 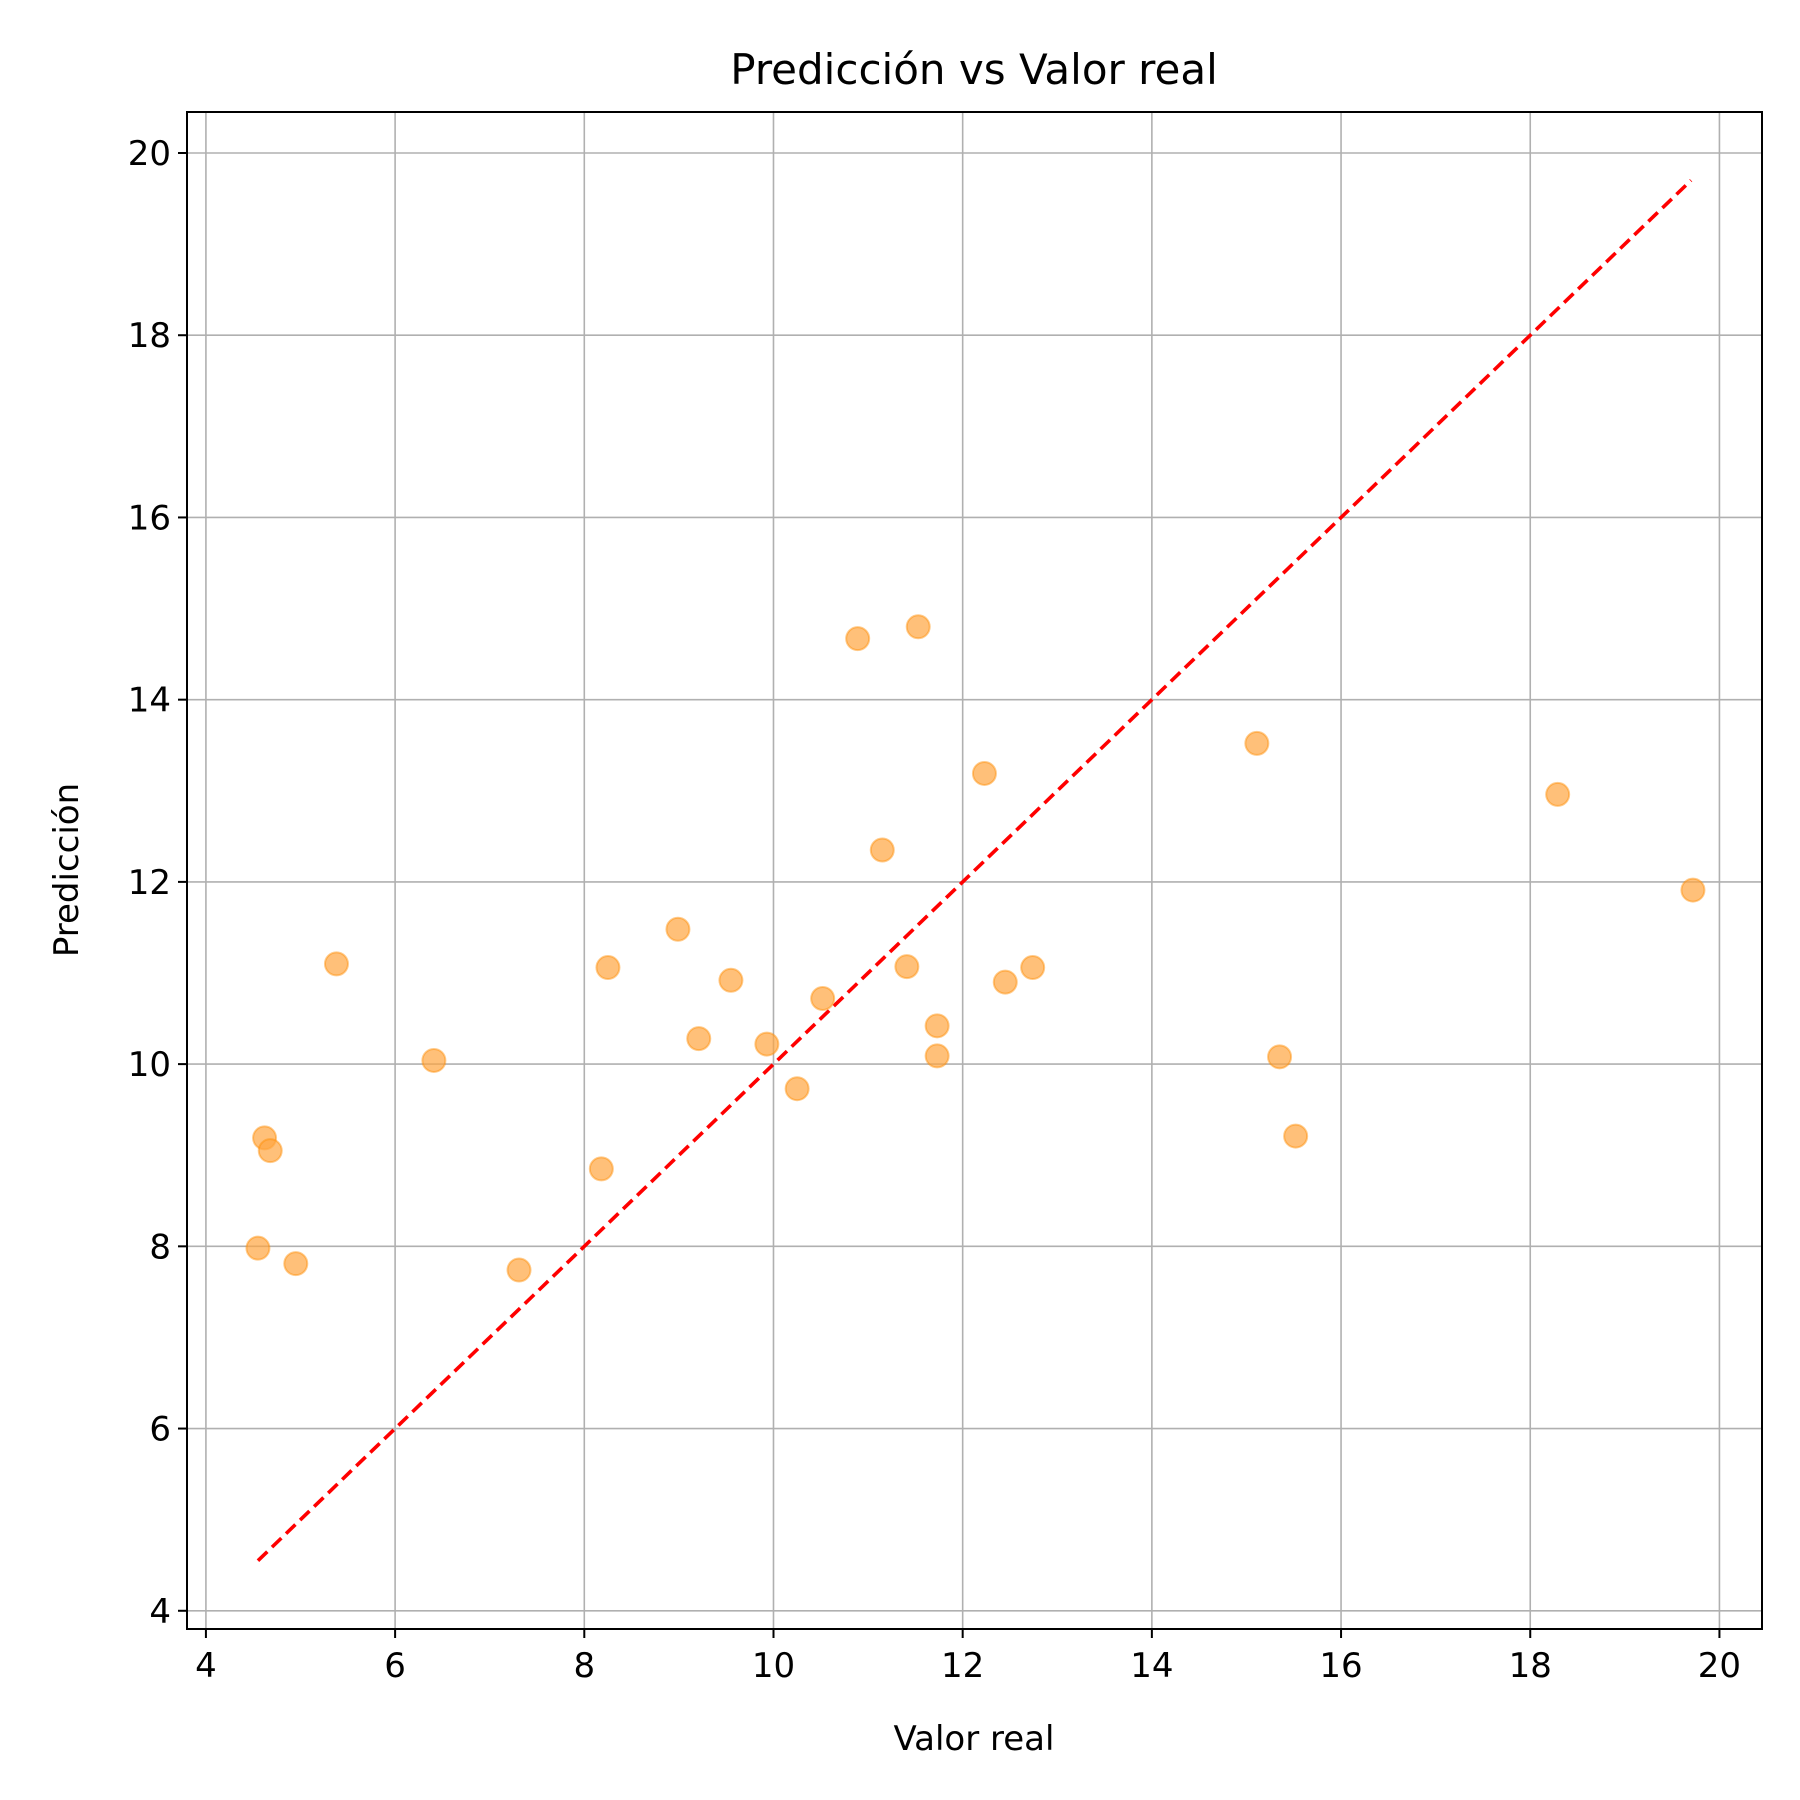 What do you see at coordinates (149, 518) in the screenshot?
I see `y-tick-label: 16` at bounding box center [149, 518].